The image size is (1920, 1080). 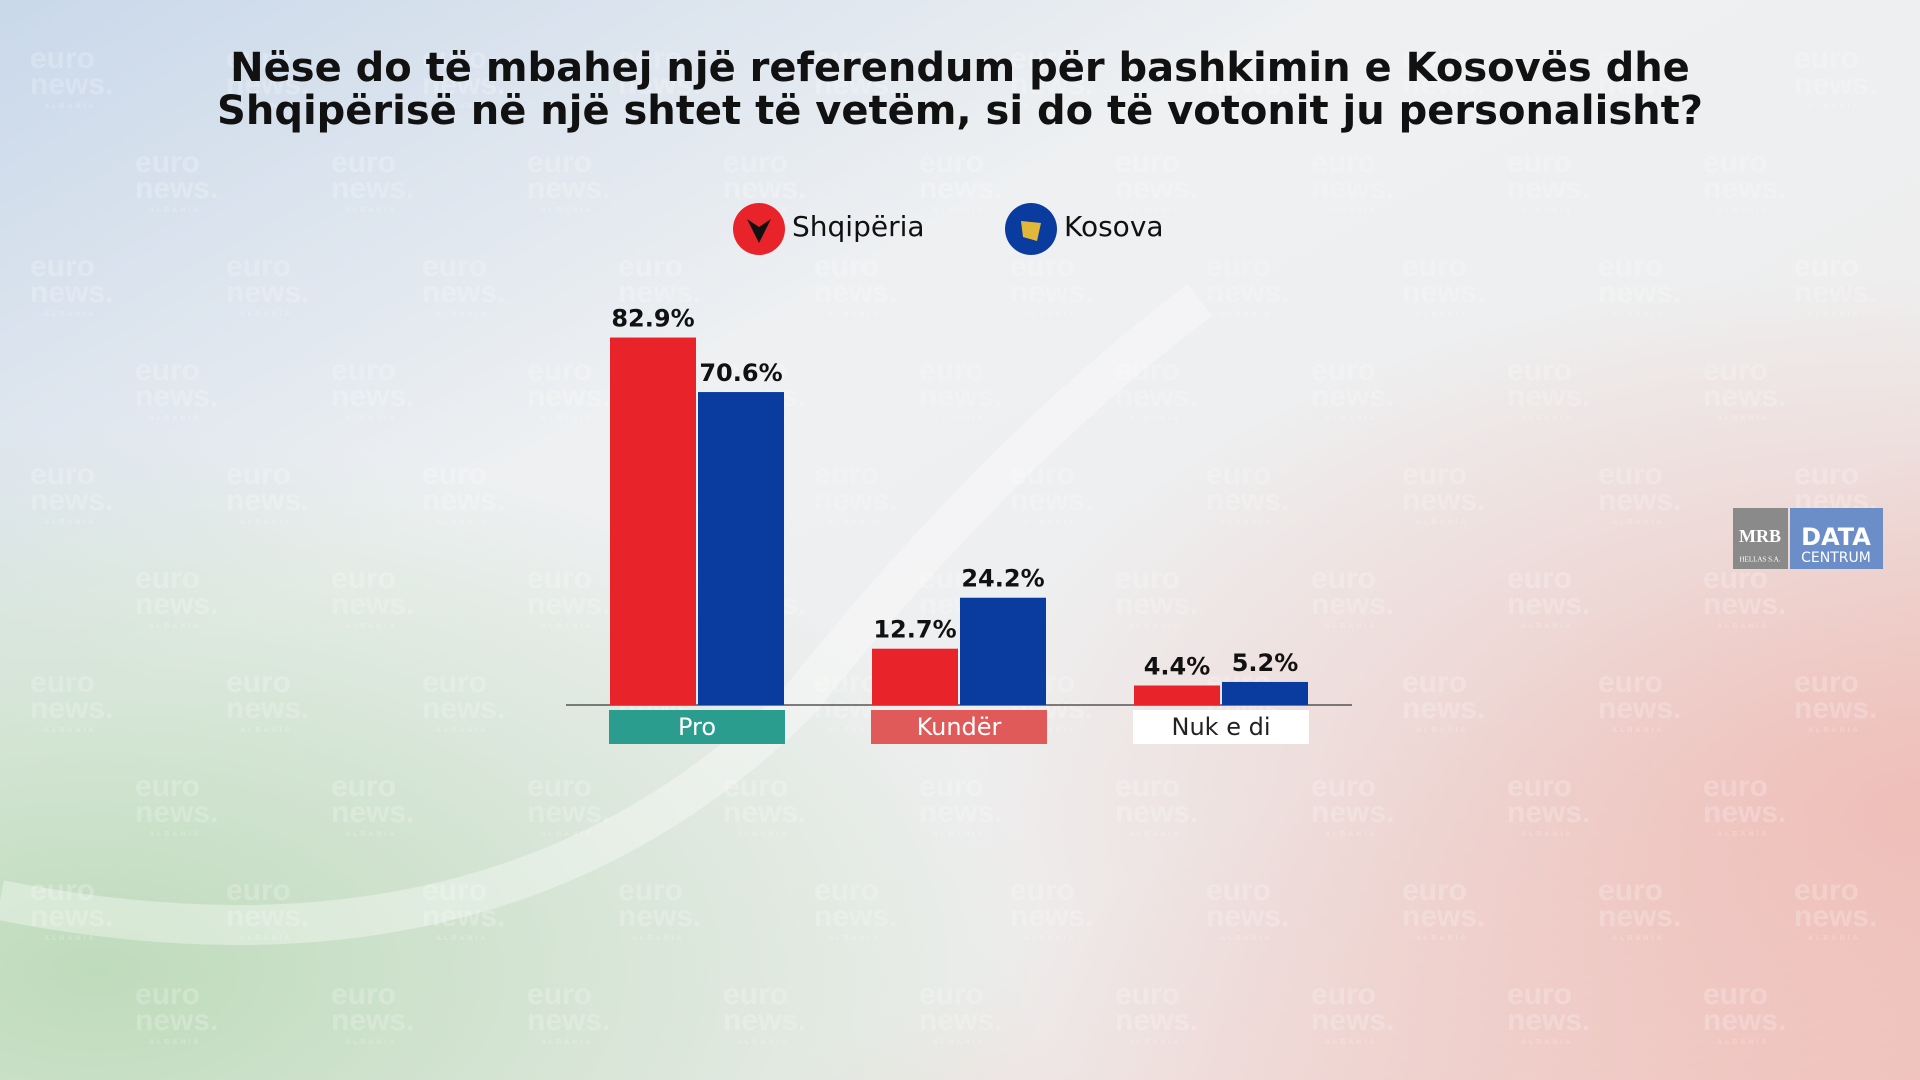 I want to click on data-label: 82.9%, so click(x=652, y=319).